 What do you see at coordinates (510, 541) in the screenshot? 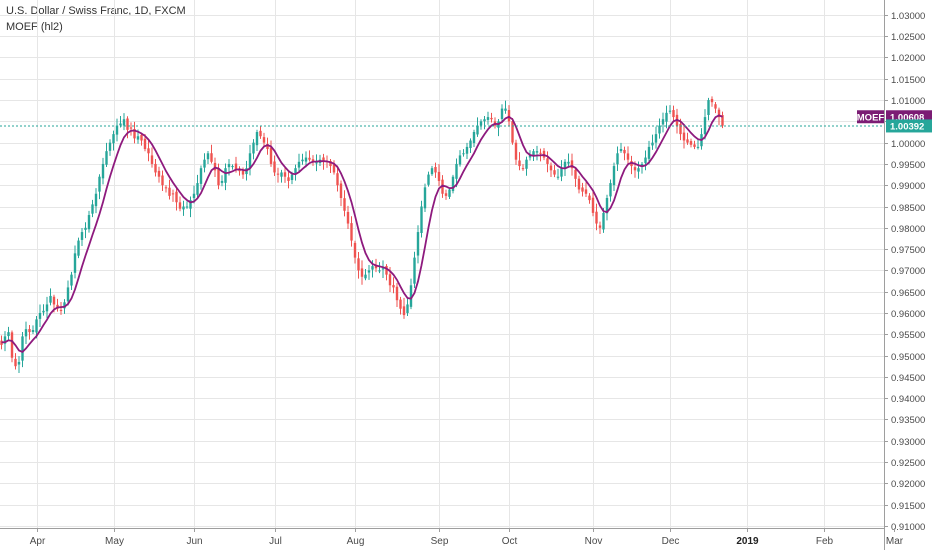
I see `time-tick-label: Oct` at bounding box center [510, 541].